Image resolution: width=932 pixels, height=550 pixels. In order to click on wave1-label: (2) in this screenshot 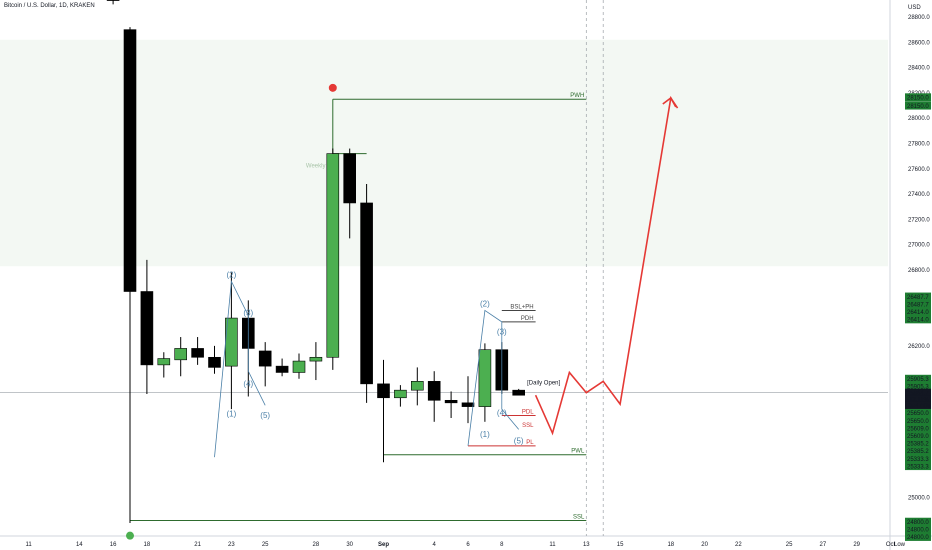, I will do `click(232, 275)`.